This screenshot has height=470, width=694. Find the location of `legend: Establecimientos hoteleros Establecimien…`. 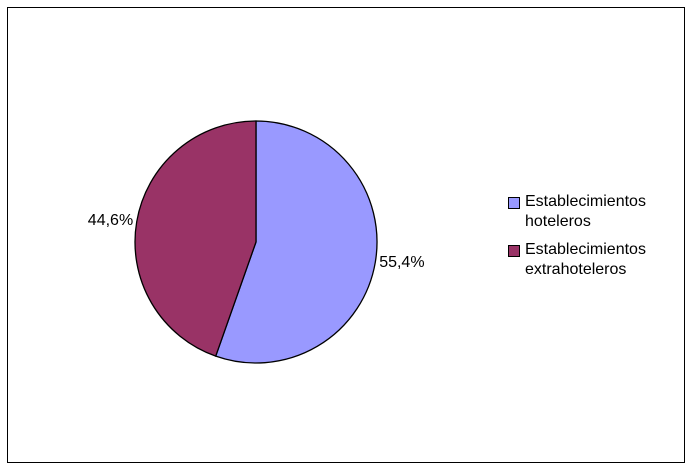

legend: Establecimientos hoteleros Establecimien… is located at coordinates (598, 240).